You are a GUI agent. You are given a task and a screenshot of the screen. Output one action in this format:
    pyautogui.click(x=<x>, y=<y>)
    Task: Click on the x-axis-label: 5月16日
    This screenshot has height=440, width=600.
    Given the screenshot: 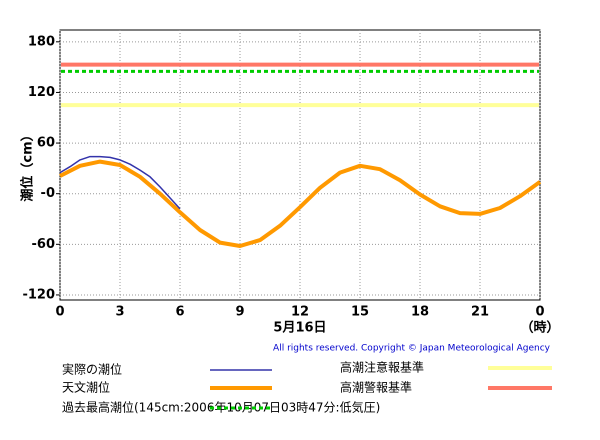 What is the action you would take?
    pyautogui.click(x=299, y=328)
    